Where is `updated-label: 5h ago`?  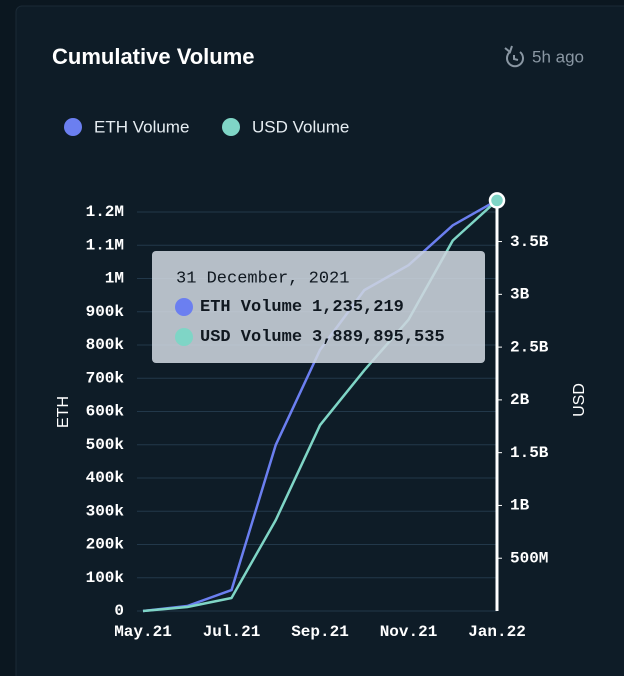 updated-label: 5h ago is located at coordinates (558, 56).